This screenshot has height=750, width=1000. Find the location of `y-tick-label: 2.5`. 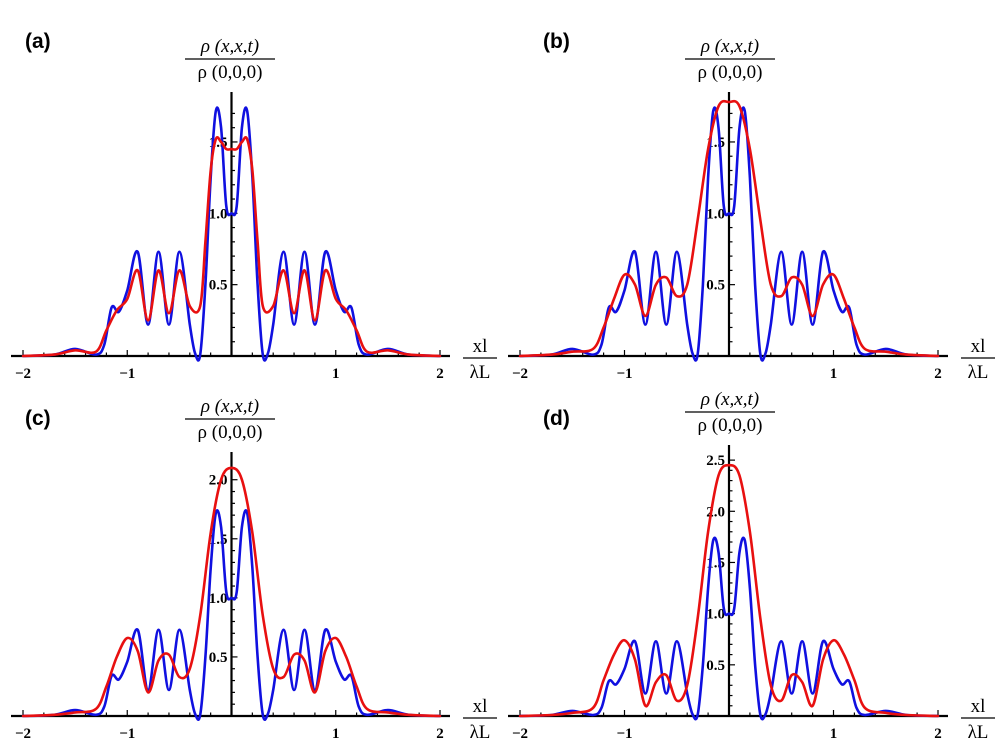

y-tick-label: 2.5 is located at coordinates (715, 461).